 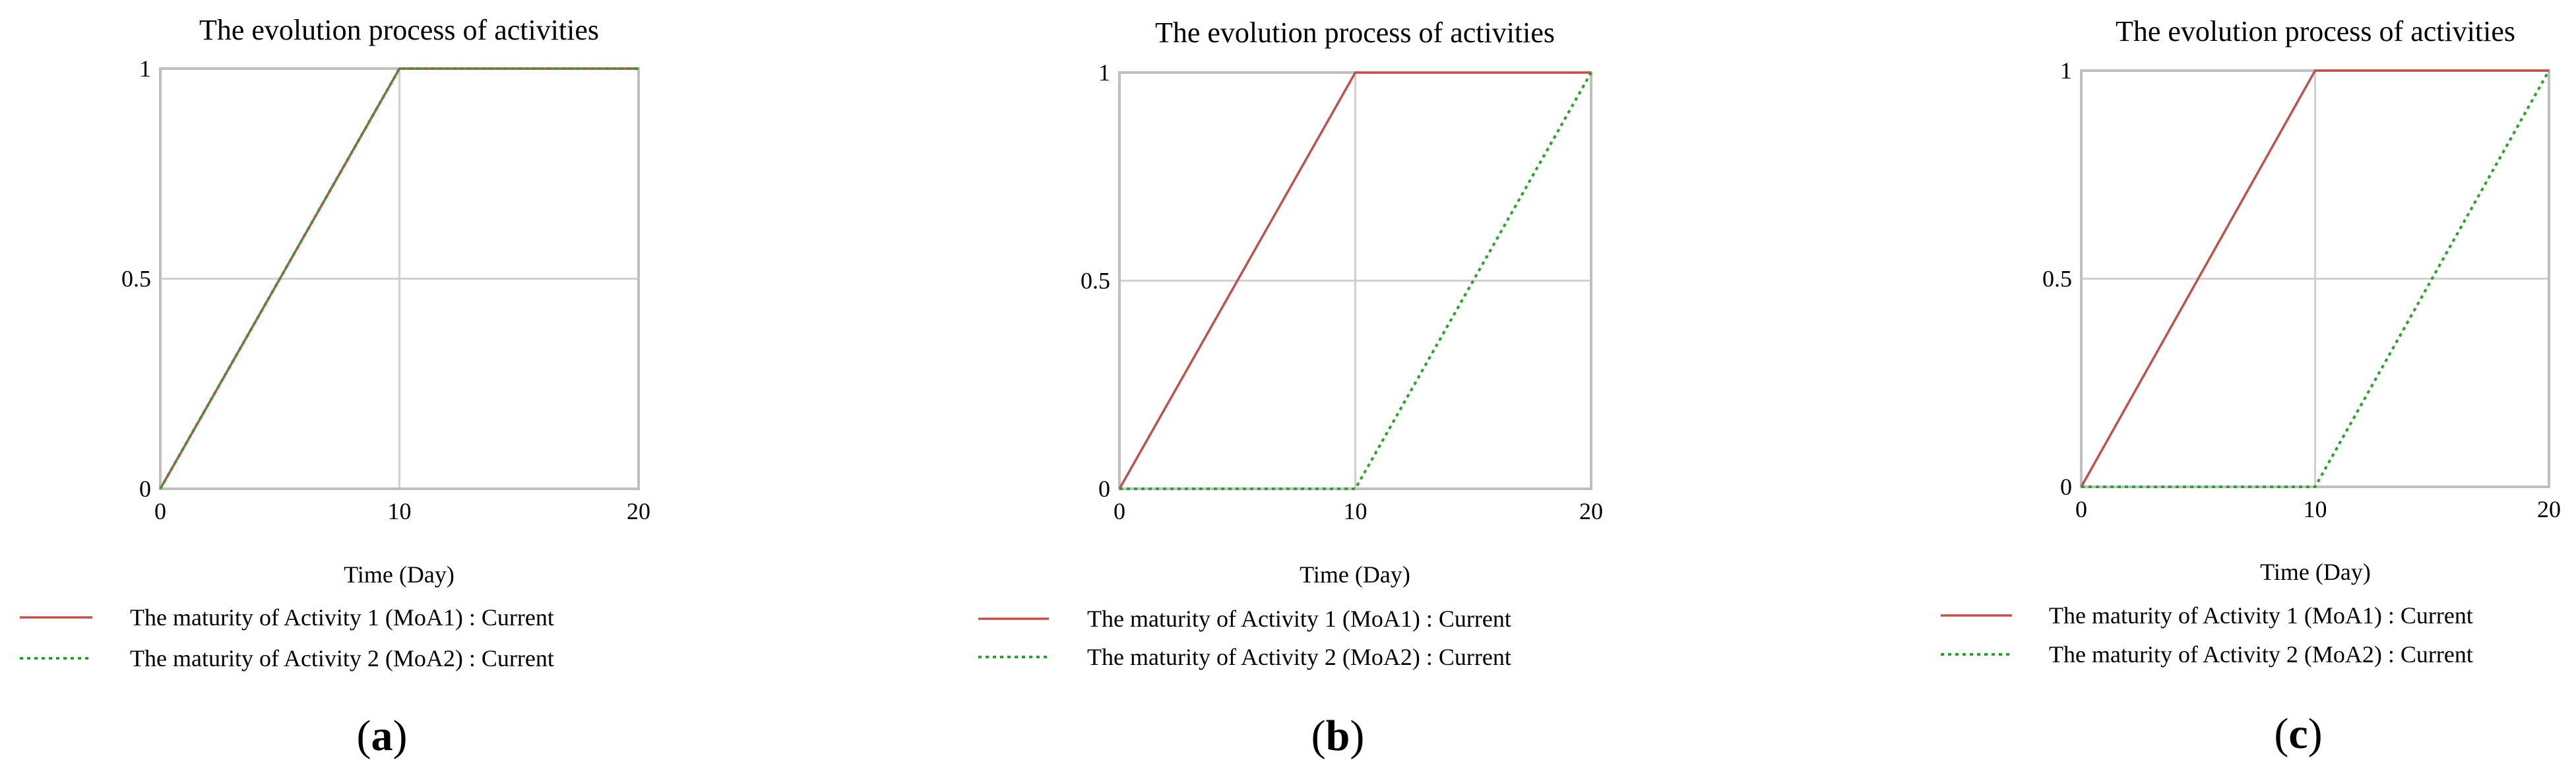 I want to click on subfigure-label-letter: a, so click(x=382, y=736).